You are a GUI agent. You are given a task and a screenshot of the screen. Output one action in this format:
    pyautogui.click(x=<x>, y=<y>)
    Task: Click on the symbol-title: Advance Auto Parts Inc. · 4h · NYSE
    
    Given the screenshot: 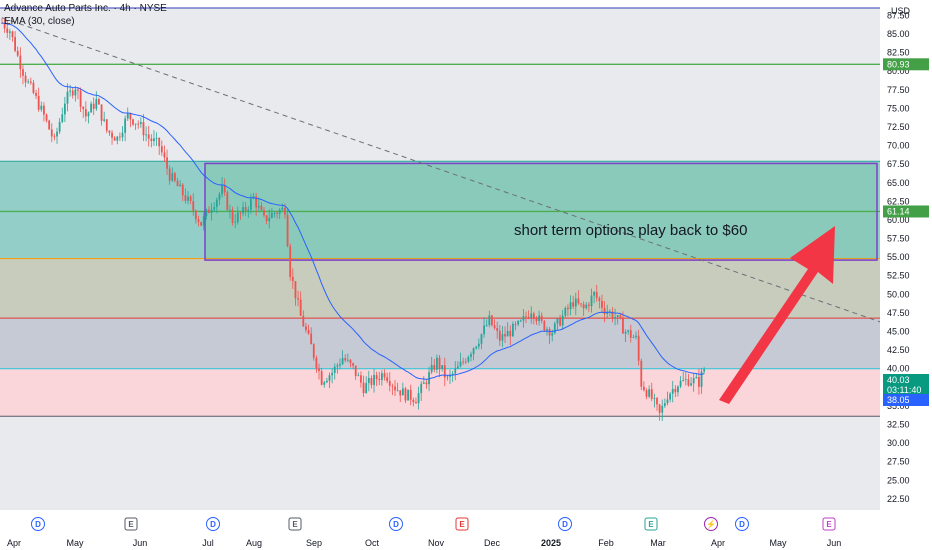 What is the action you would take?
    pyautogui.click(x=85, y=8)
    